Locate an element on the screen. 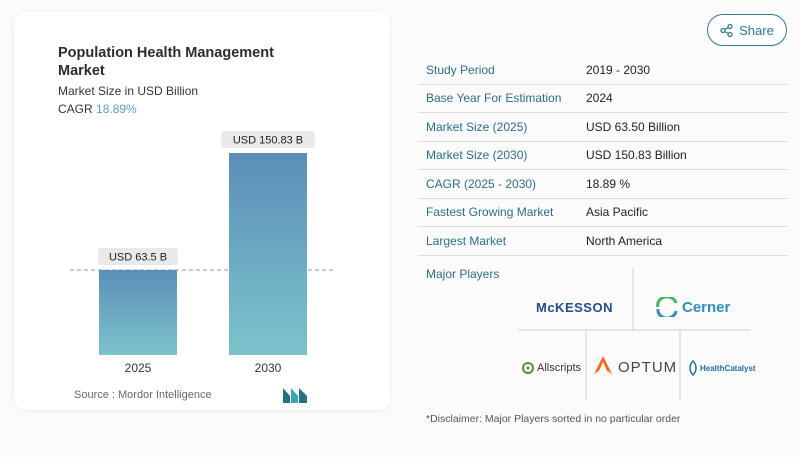 This screenshot has width=800, height=457. table-row: Market Size (2025) USD 63.50 Billion is located at coordinates (603, 127).